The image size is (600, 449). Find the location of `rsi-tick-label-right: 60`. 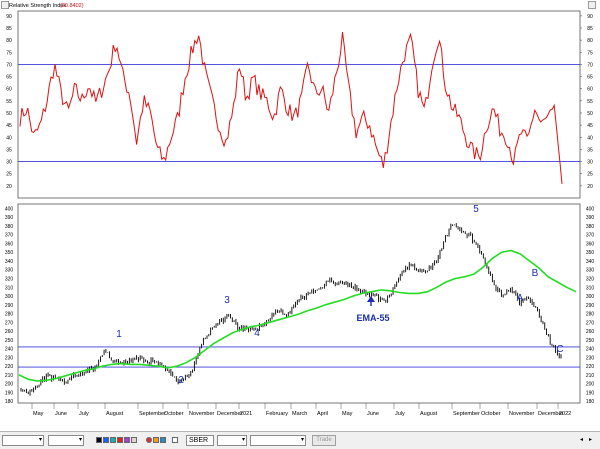

rsi-tick-label-right: 60 is located at coordinates (590, 90).